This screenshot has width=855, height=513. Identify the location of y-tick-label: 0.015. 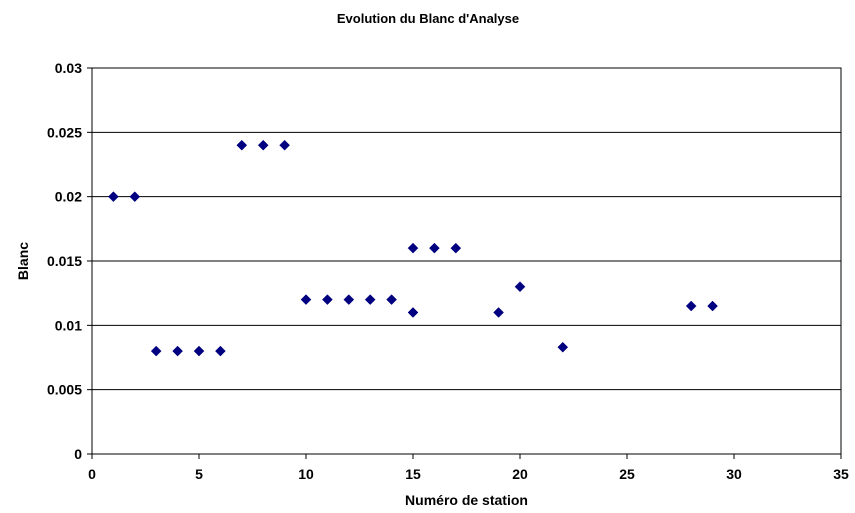
(64, 261).